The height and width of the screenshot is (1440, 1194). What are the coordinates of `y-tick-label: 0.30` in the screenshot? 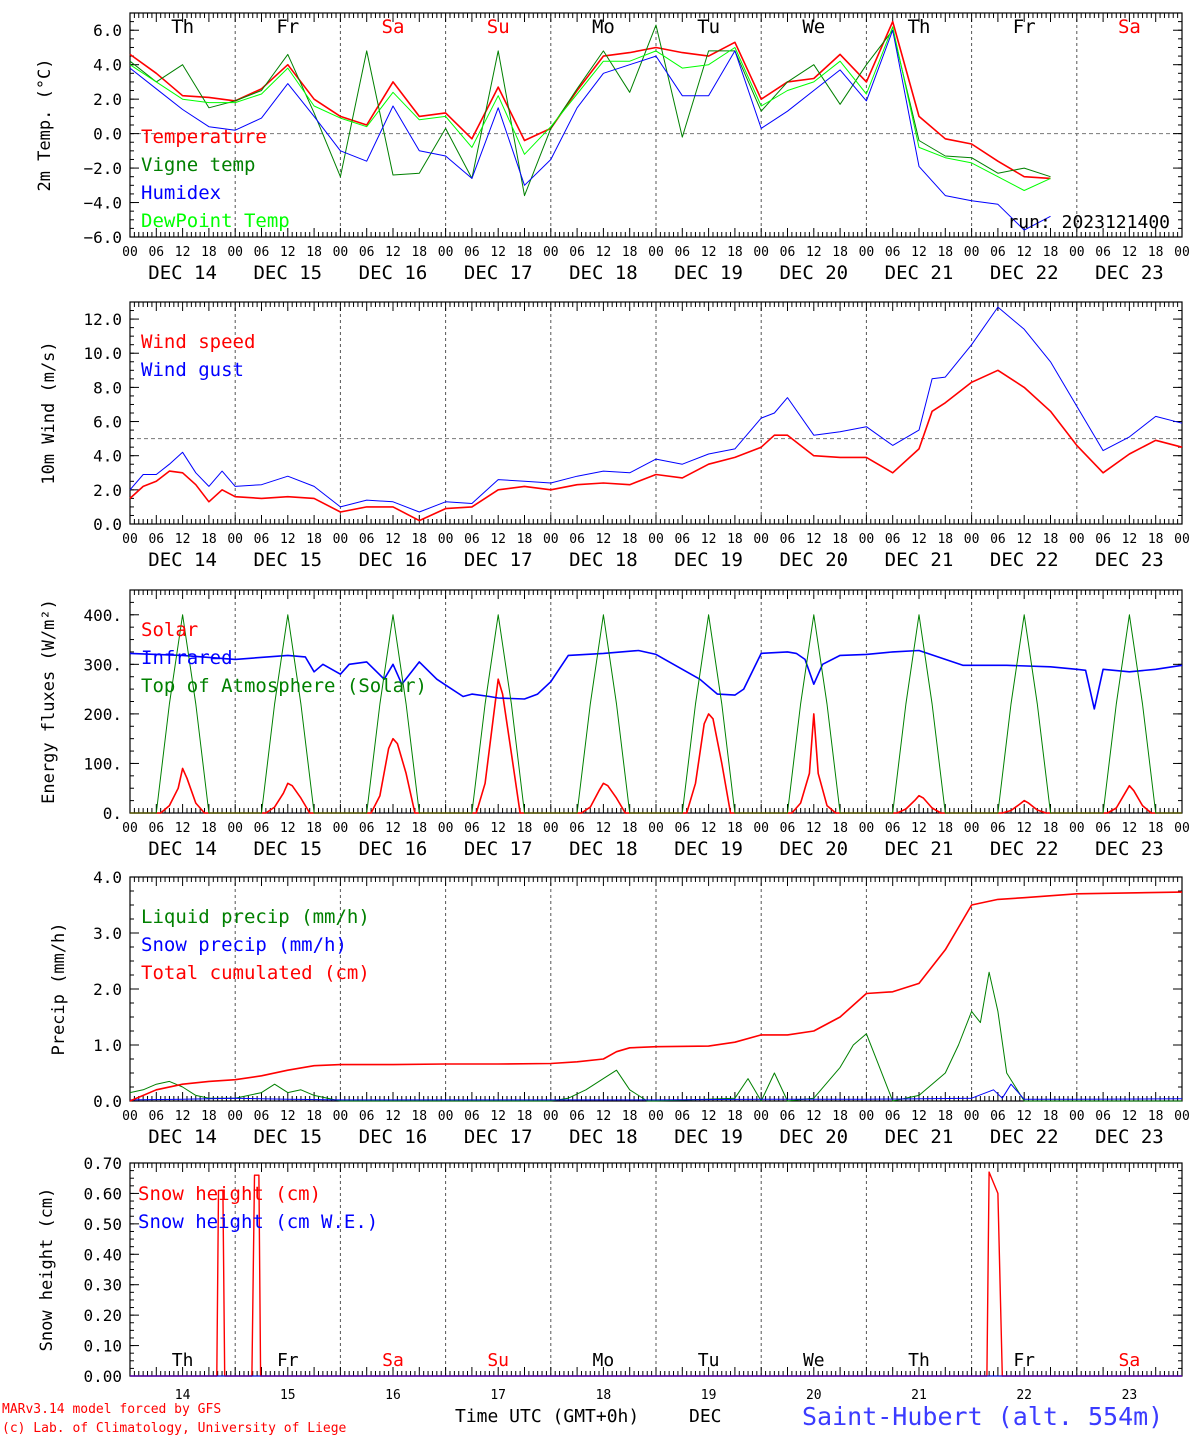 It's located at (102, 1285).